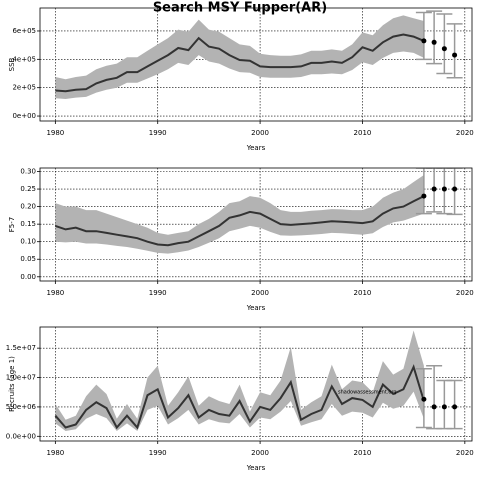  What do you see at coordinates (28, 242) in the screenshot?
I see `y-tick-label: 0.10` at bounding box center [28, 242].